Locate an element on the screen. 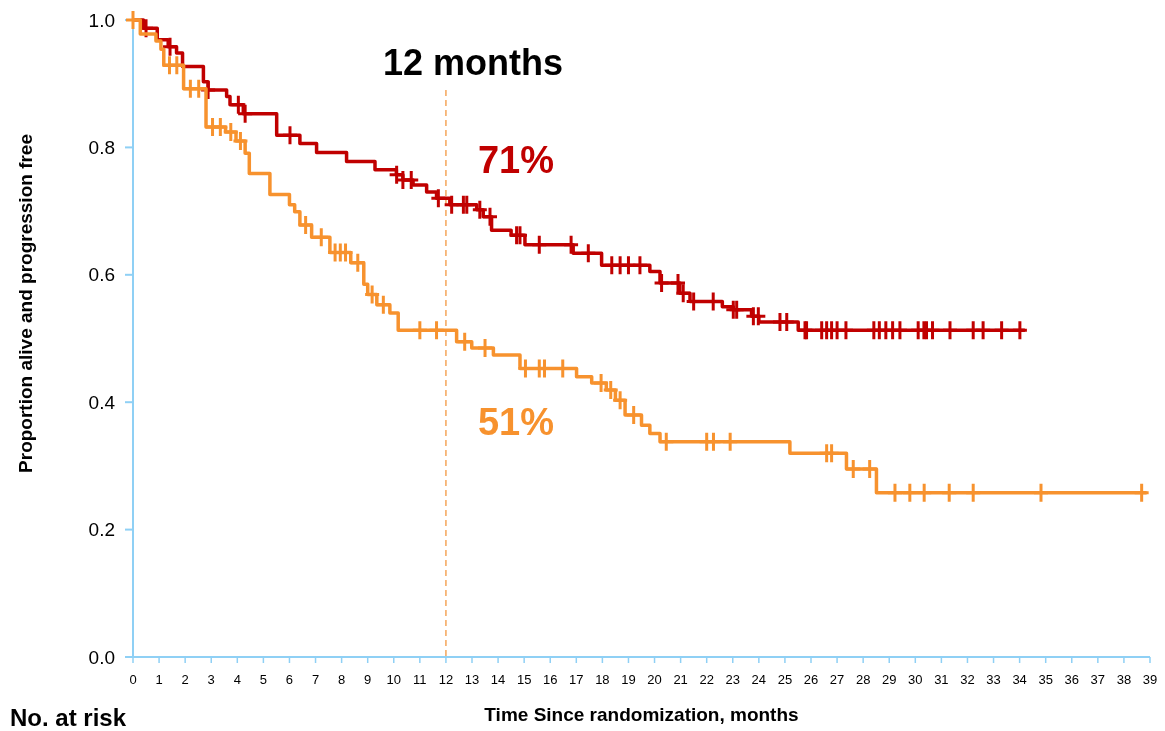 This screenshot has height=731, width=1165. x-tick-label: 12 is located at coordinates (446, 679).